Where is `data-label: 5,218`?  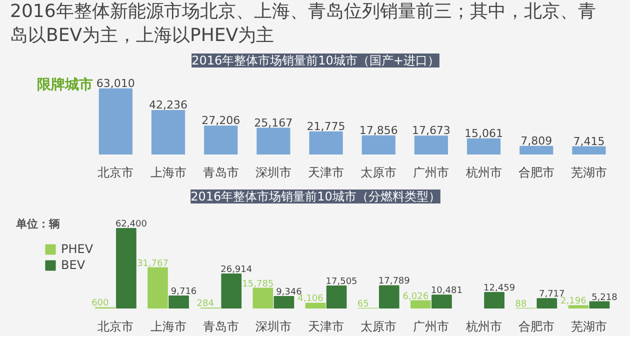
data-label: 5,218 is located at coordinates (605, 297).